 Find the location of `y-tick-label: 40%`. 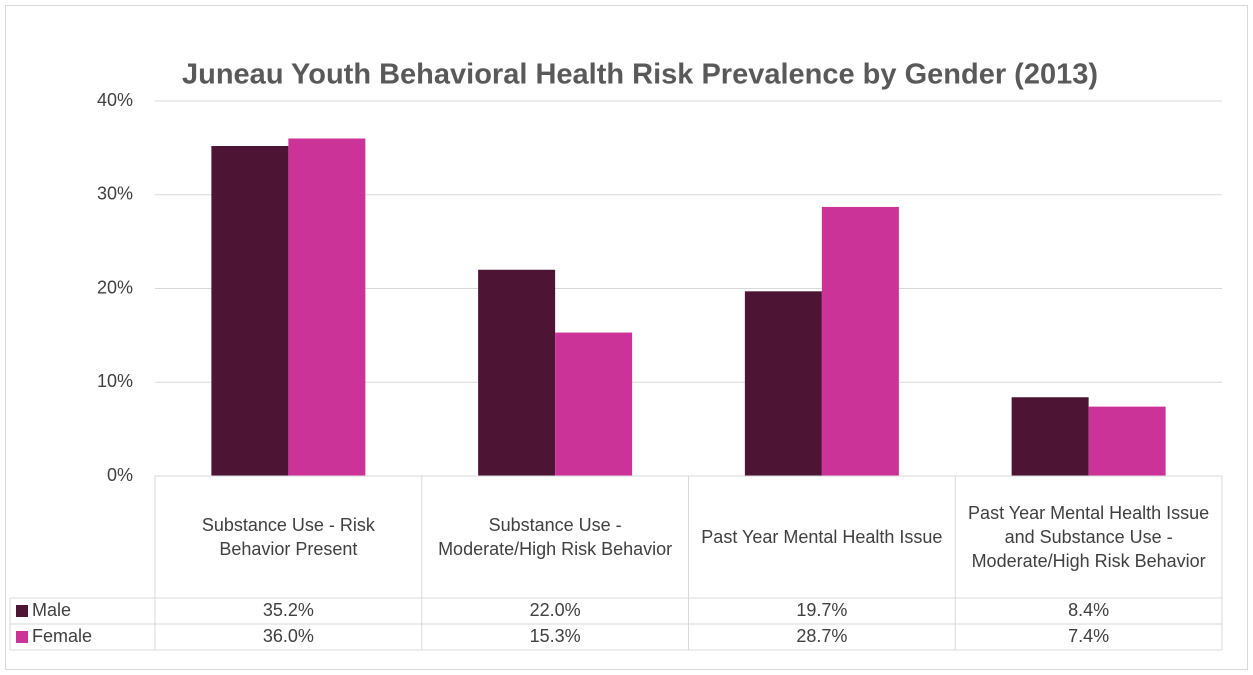

y-tick-label: 40% is located at coordinates (115, 100).